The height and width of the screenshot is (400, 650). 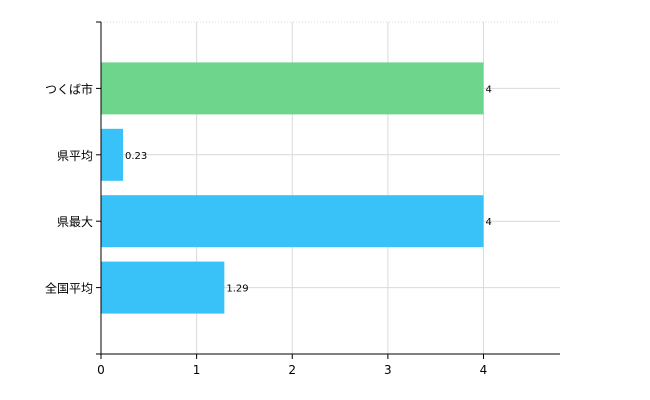 I want to click on y-tick-label: 県平均, so click(x=75, y=156).